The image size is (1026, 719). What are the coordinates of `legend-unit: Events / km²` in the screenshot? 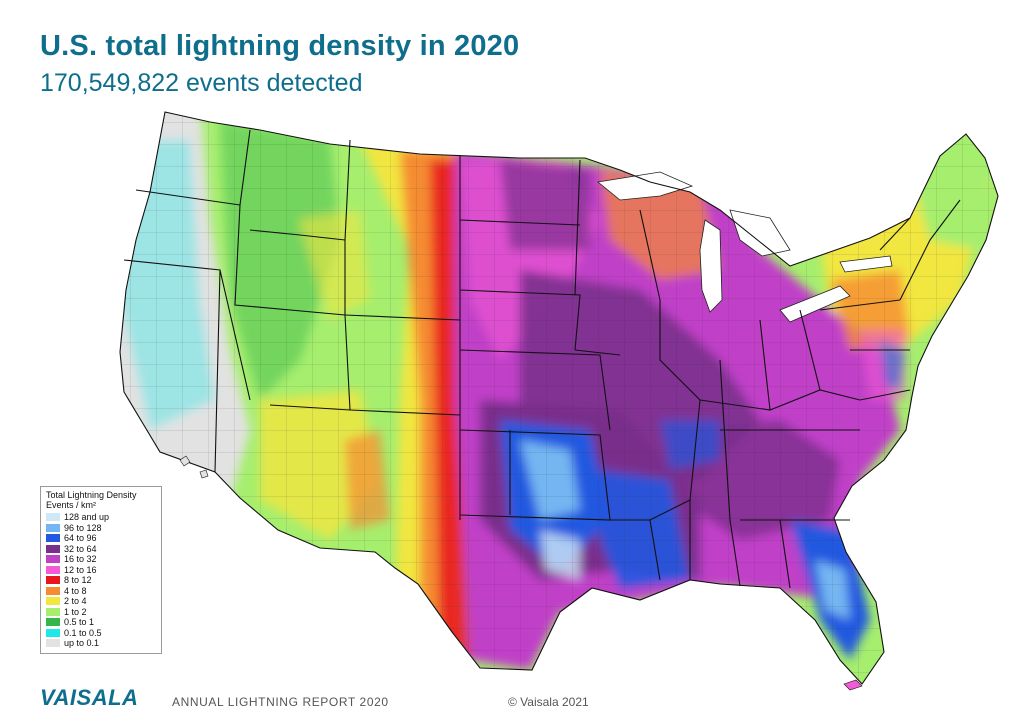 It's located at (71, 505).